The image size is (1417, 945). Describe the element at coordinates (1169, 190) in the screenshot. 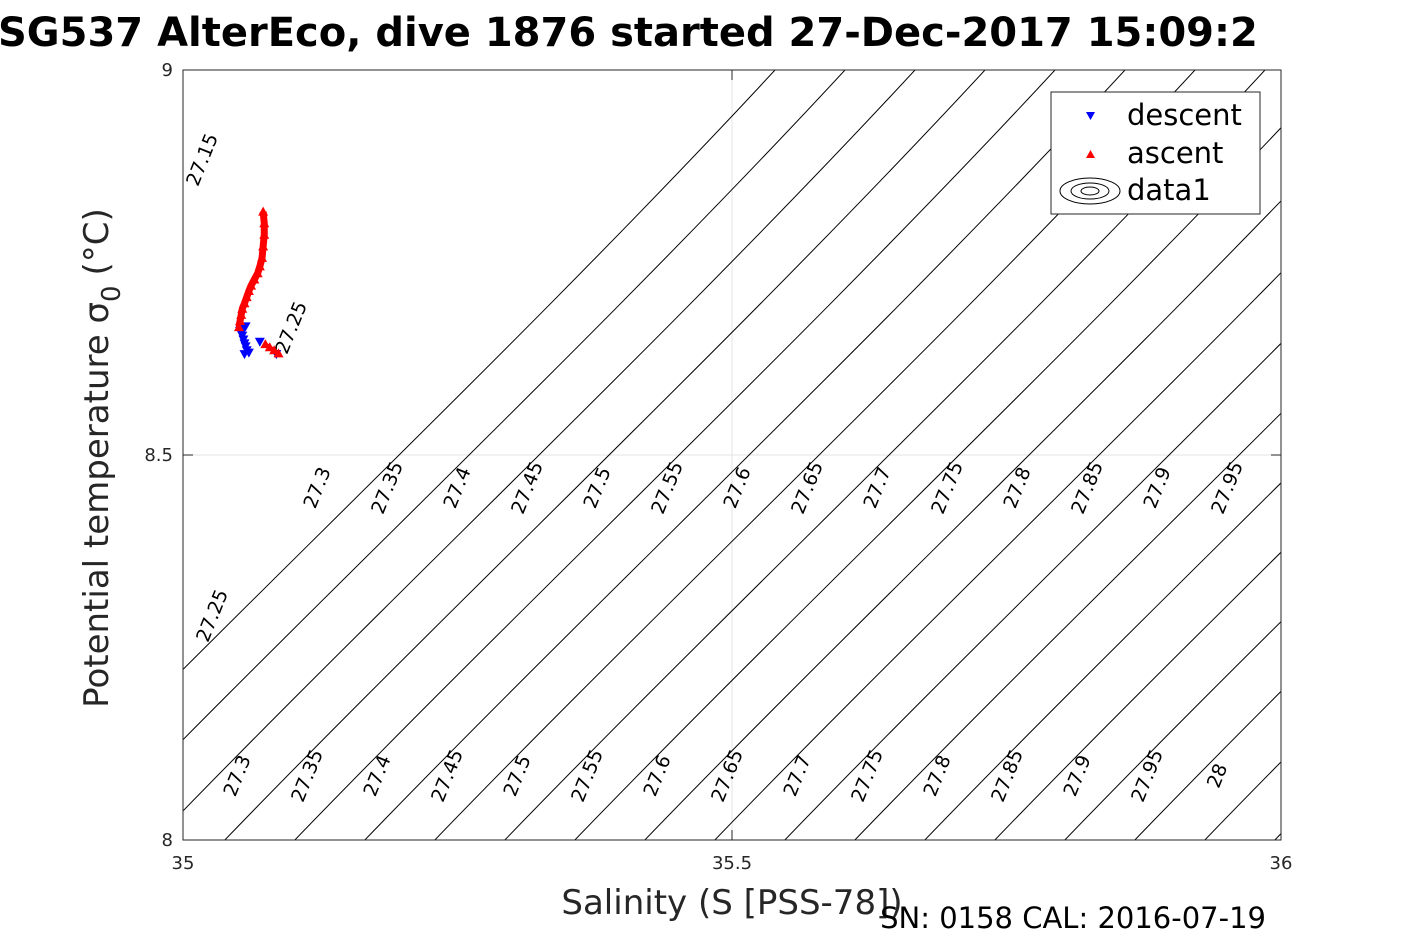

I see `legend-label-data1: data1` at that location.